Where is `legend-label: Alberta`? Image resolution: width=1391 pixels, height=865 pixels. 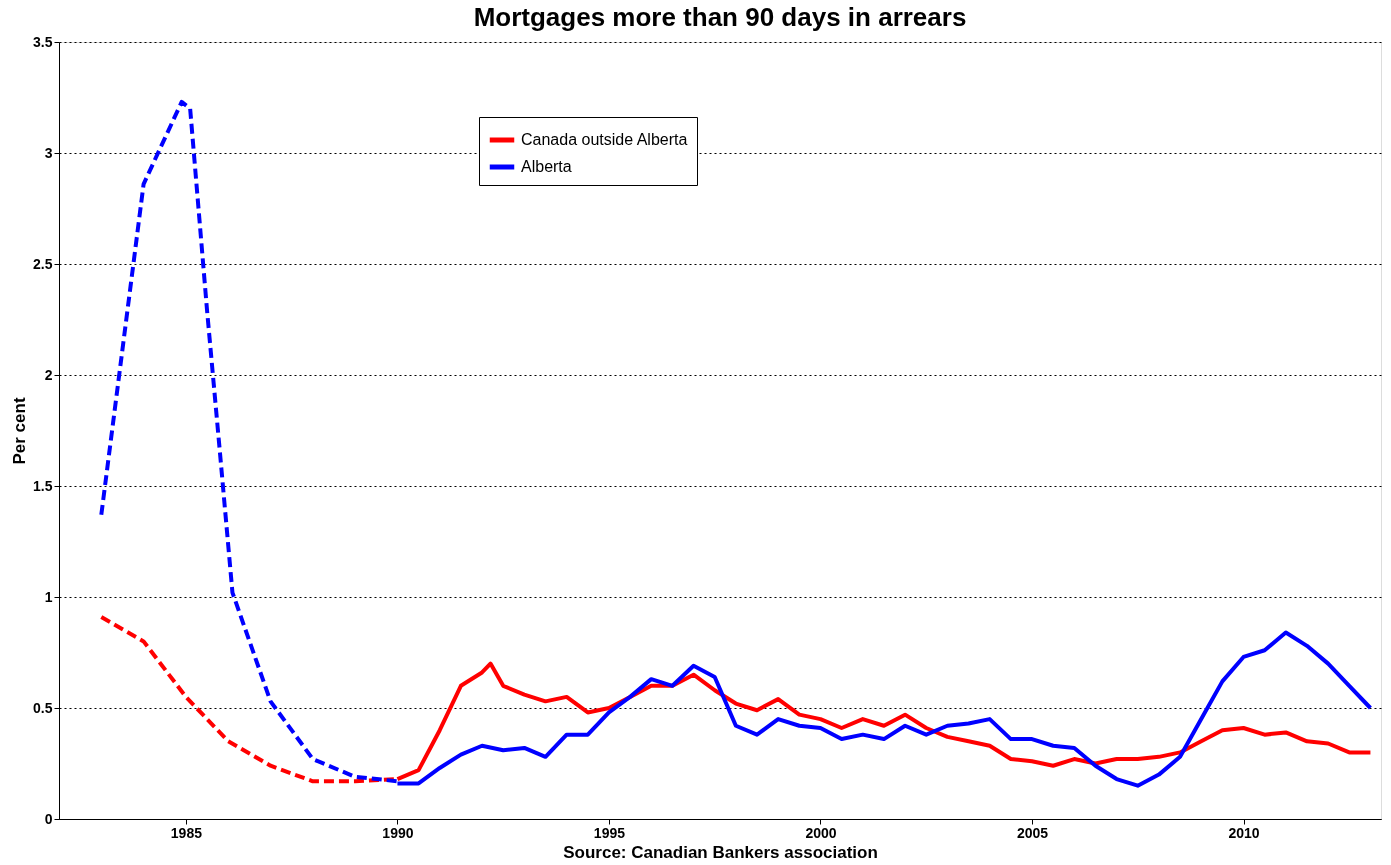 legend-label: Alberta is located at coordinates (546, 166).